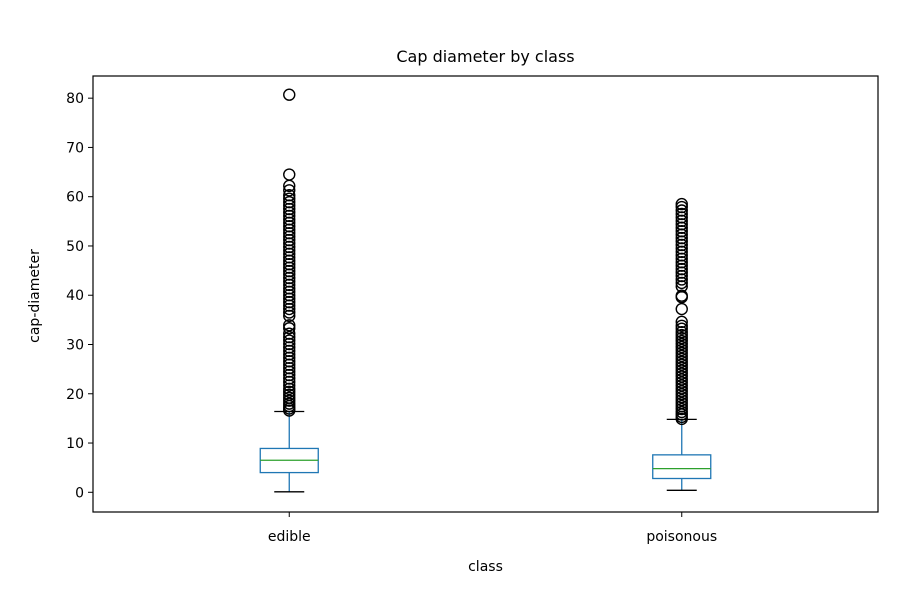 The image size is (900, 605). I want to click on x-tick-label: poisonous, so click(681, 537).